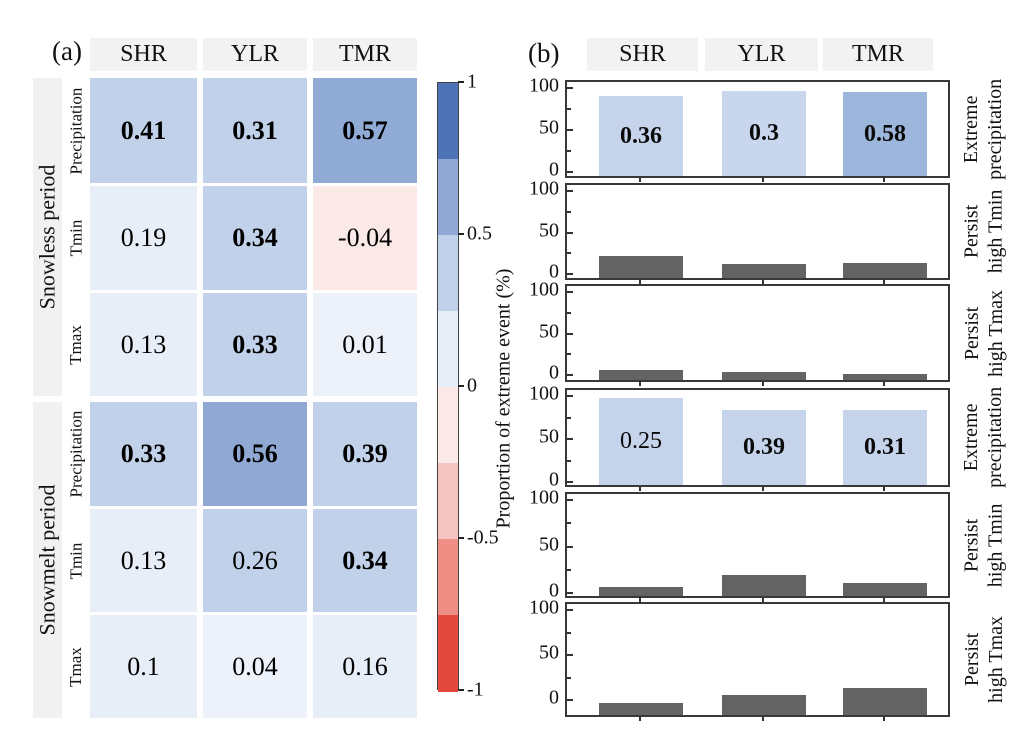 Image resolution: width=1024 pixels, height=737 pixels. I want to click on heatmap-cell: 0.16, so click(365, 666).